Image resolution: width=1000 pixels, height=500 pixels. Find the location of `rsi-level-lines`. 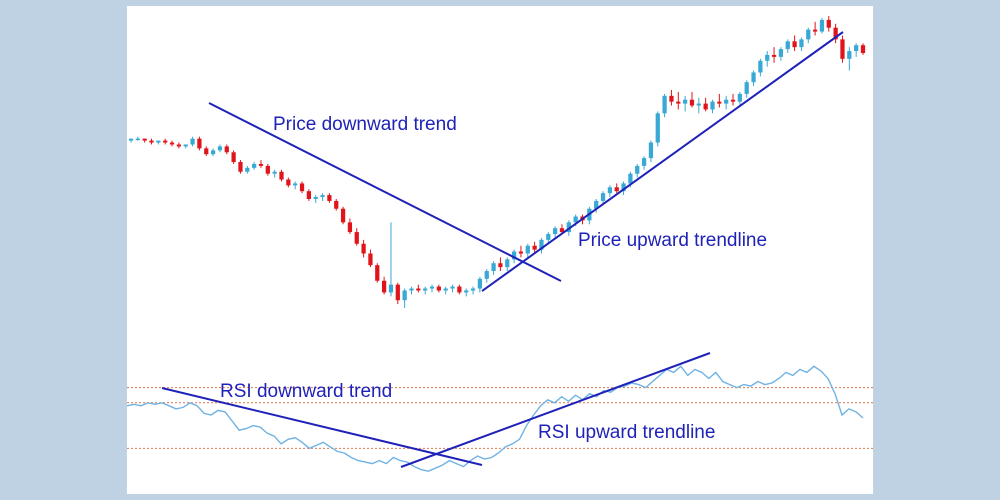

rsi-level-lines is located at coordinates (500, 418).